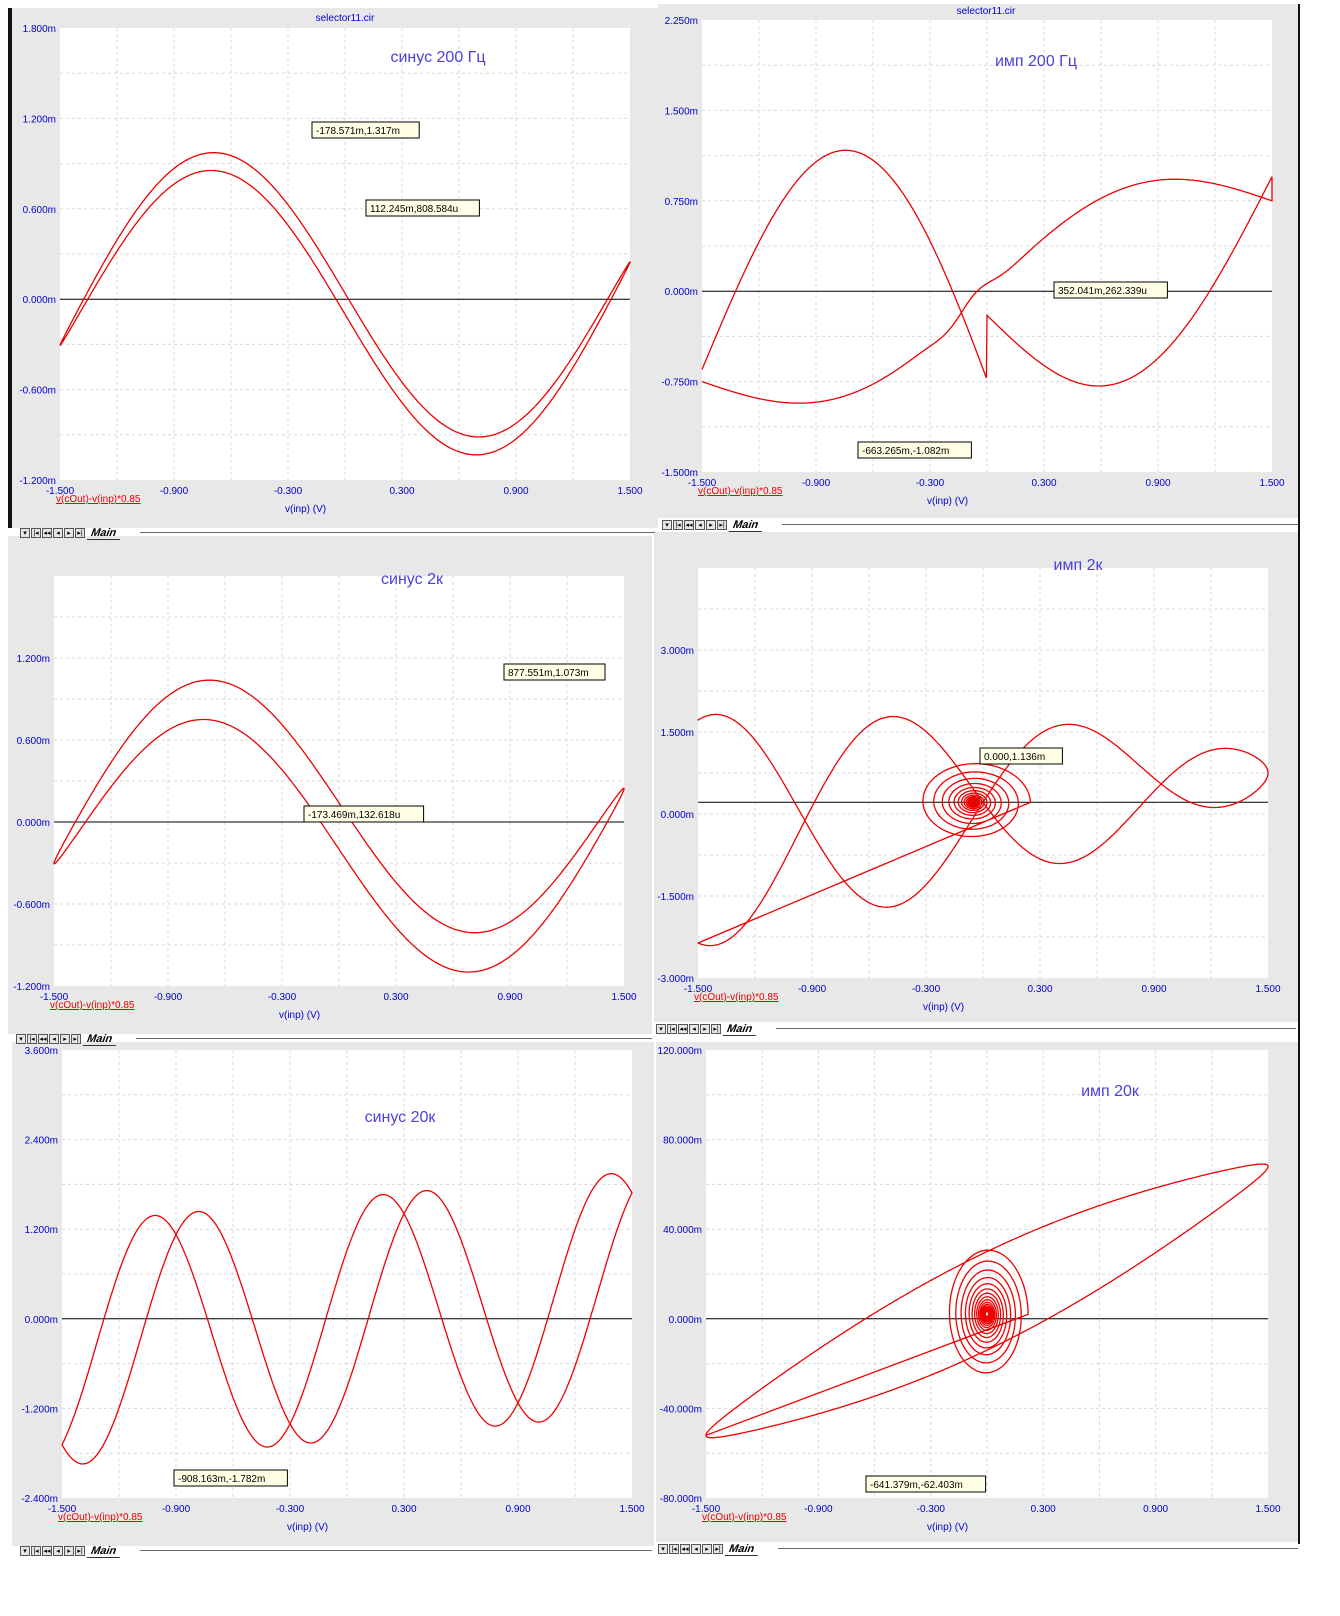  Describe the element at coordinates (365, 130) in the screenshot. I see `cursor-readout: -178.571m,1.317m` at that location.